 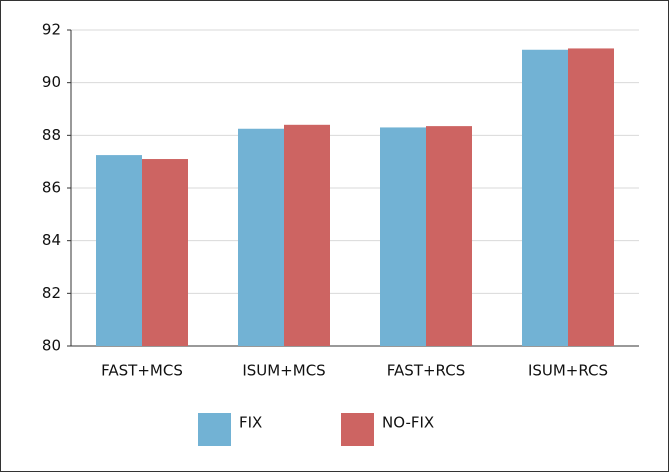 I want to click on x-tick-label: FAST+RCS, so click(x=426, y=371).